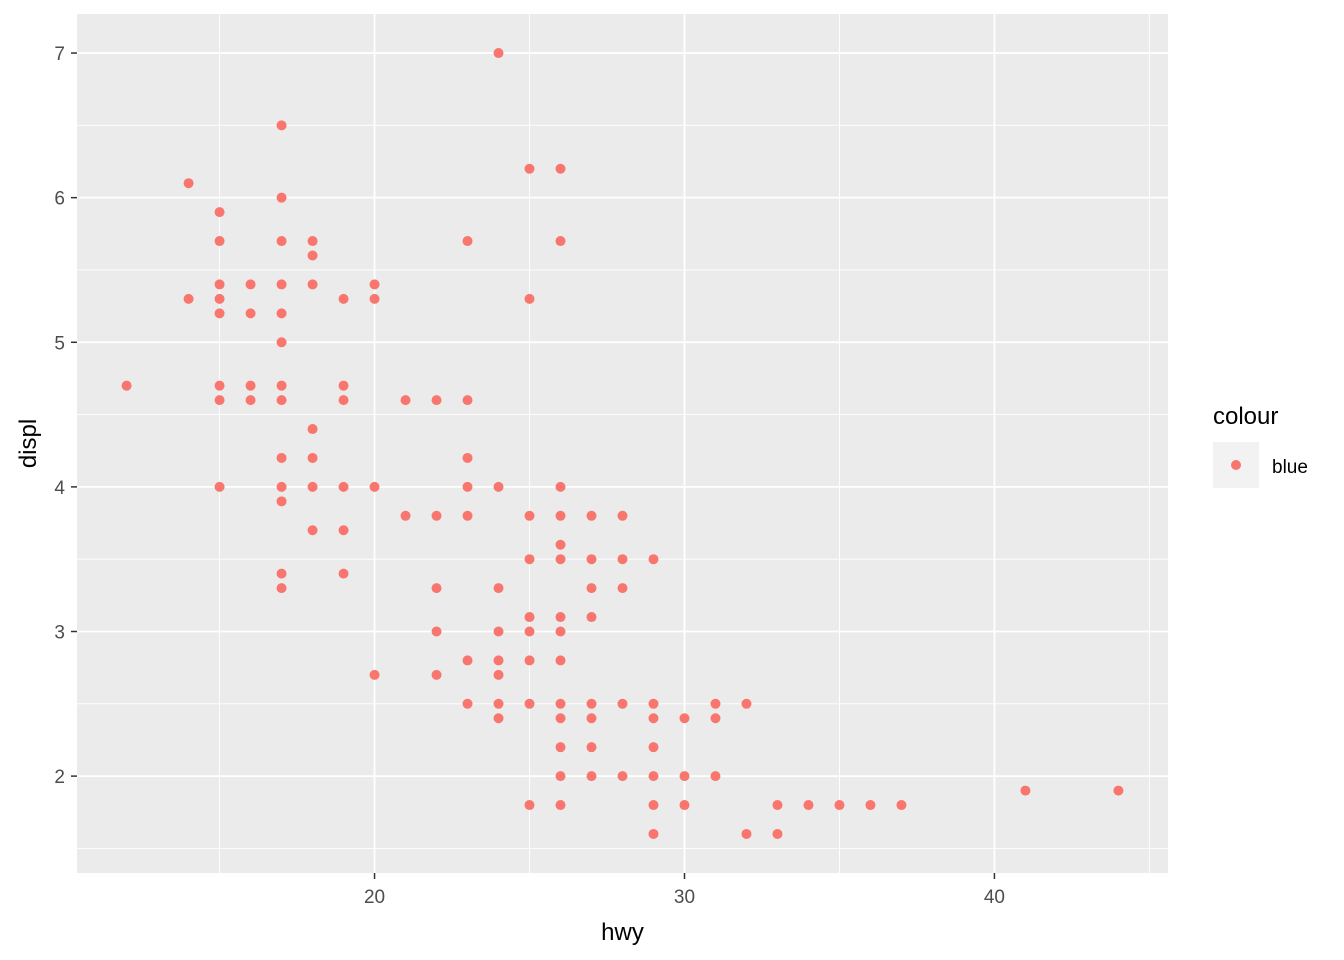 This screenshot has height=960, width=1344. I want to click on legend-point-marker, so click(1236, 465).